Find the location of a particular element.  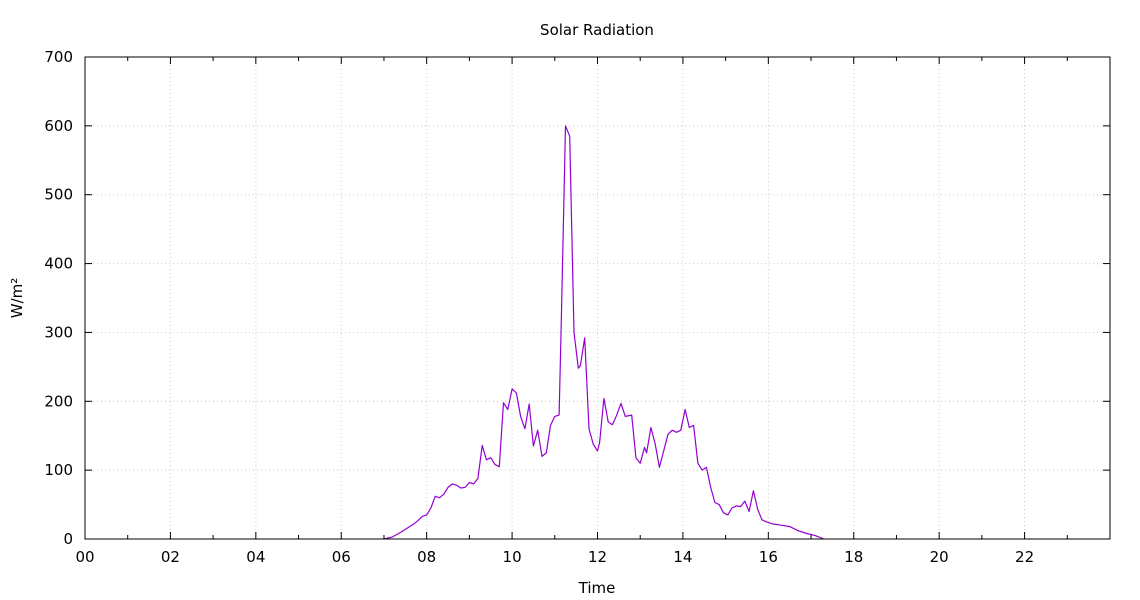

x-tick-label: 06 is located at coordinates (341, 557).